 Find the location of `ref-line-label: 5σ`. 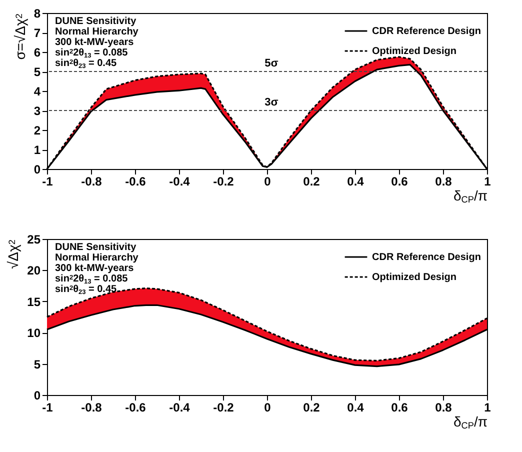

ref-line-label: 5σ is located at coordinates (271, 64).